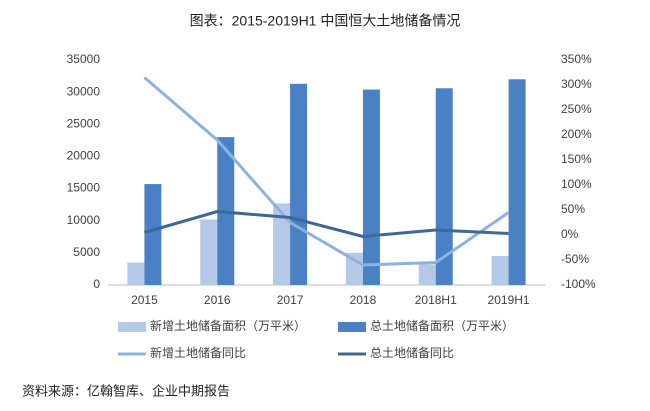  What do you see at coordinates (126, 390) in the screenshot?
I see `source: 资料来源：亿翰智库、企业中期报告` at bounding box center [126, 390].